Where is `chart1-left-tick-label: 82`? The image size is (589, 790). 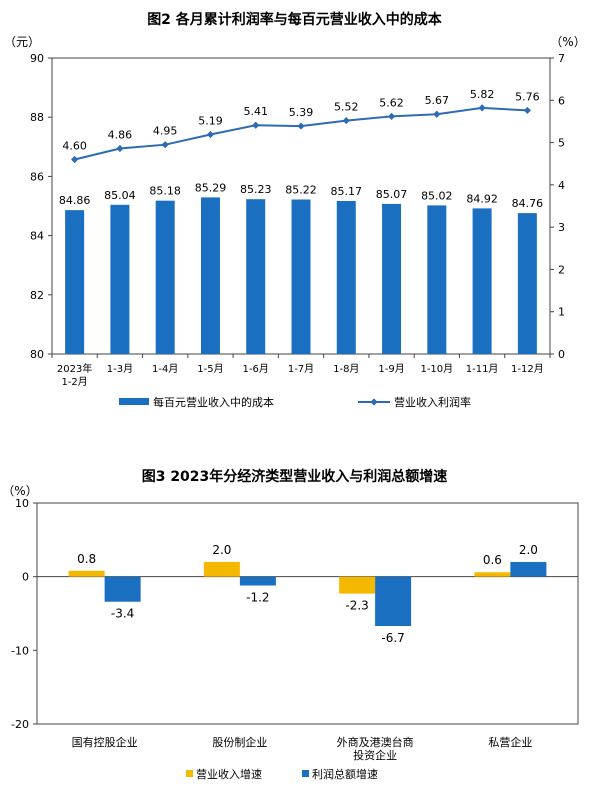 chart1-left-tick-label: 82 is located at coordinates (37, 295).